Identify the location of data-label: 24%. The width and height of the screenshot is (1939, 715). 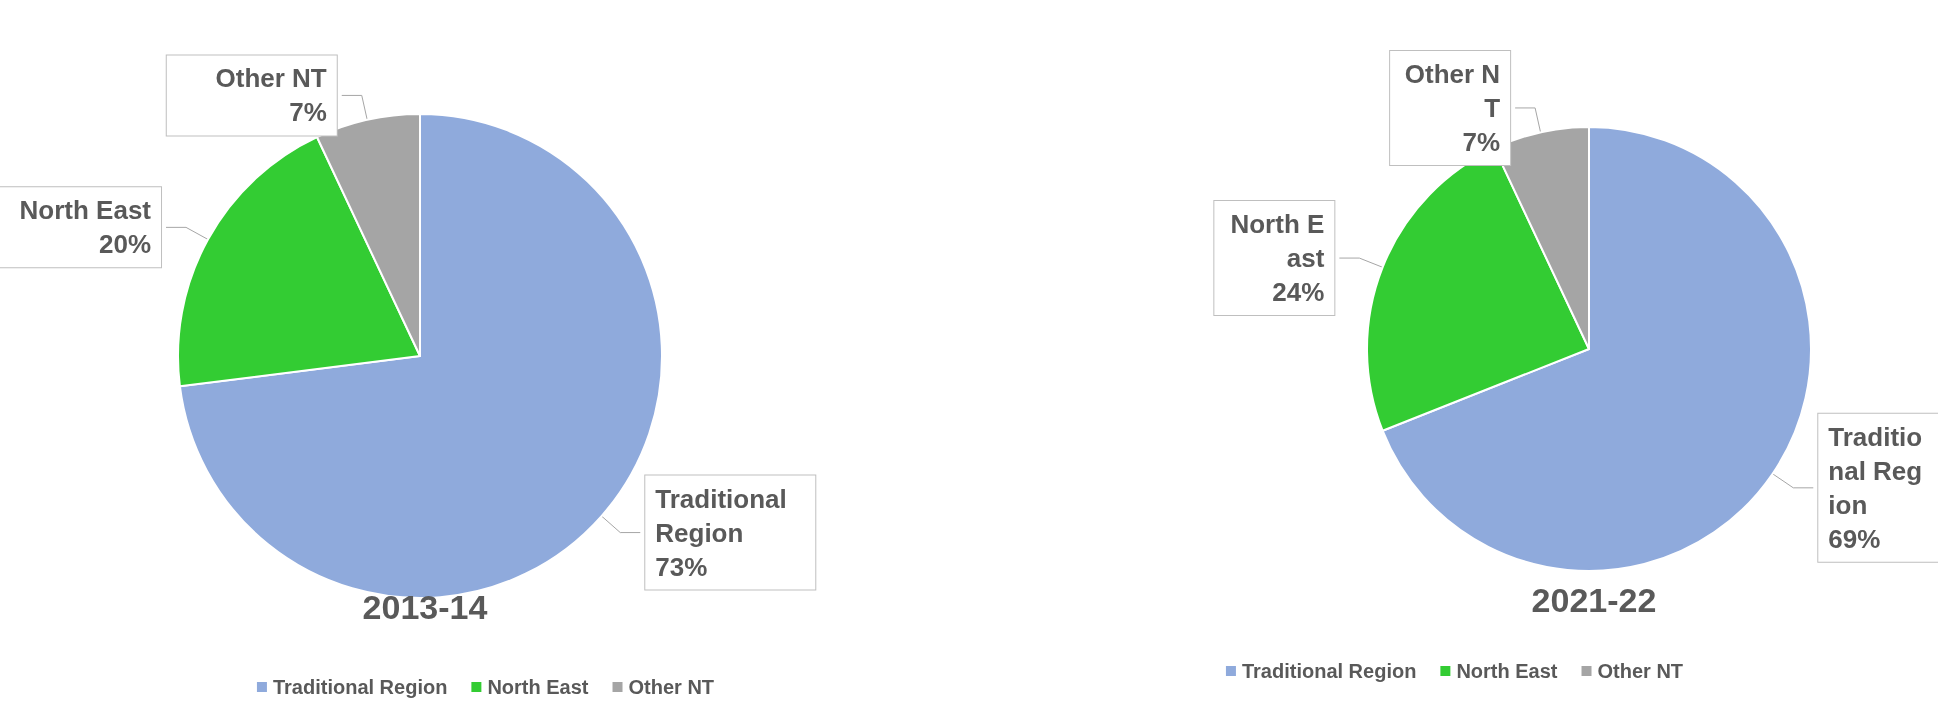
(1298, 292).